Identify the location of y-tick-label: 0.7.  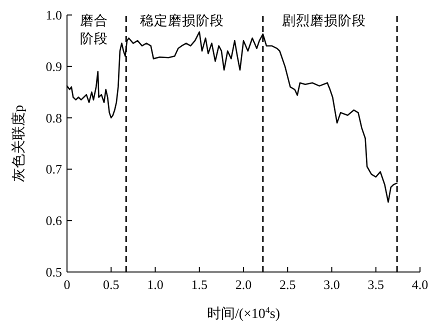
(54, 169).